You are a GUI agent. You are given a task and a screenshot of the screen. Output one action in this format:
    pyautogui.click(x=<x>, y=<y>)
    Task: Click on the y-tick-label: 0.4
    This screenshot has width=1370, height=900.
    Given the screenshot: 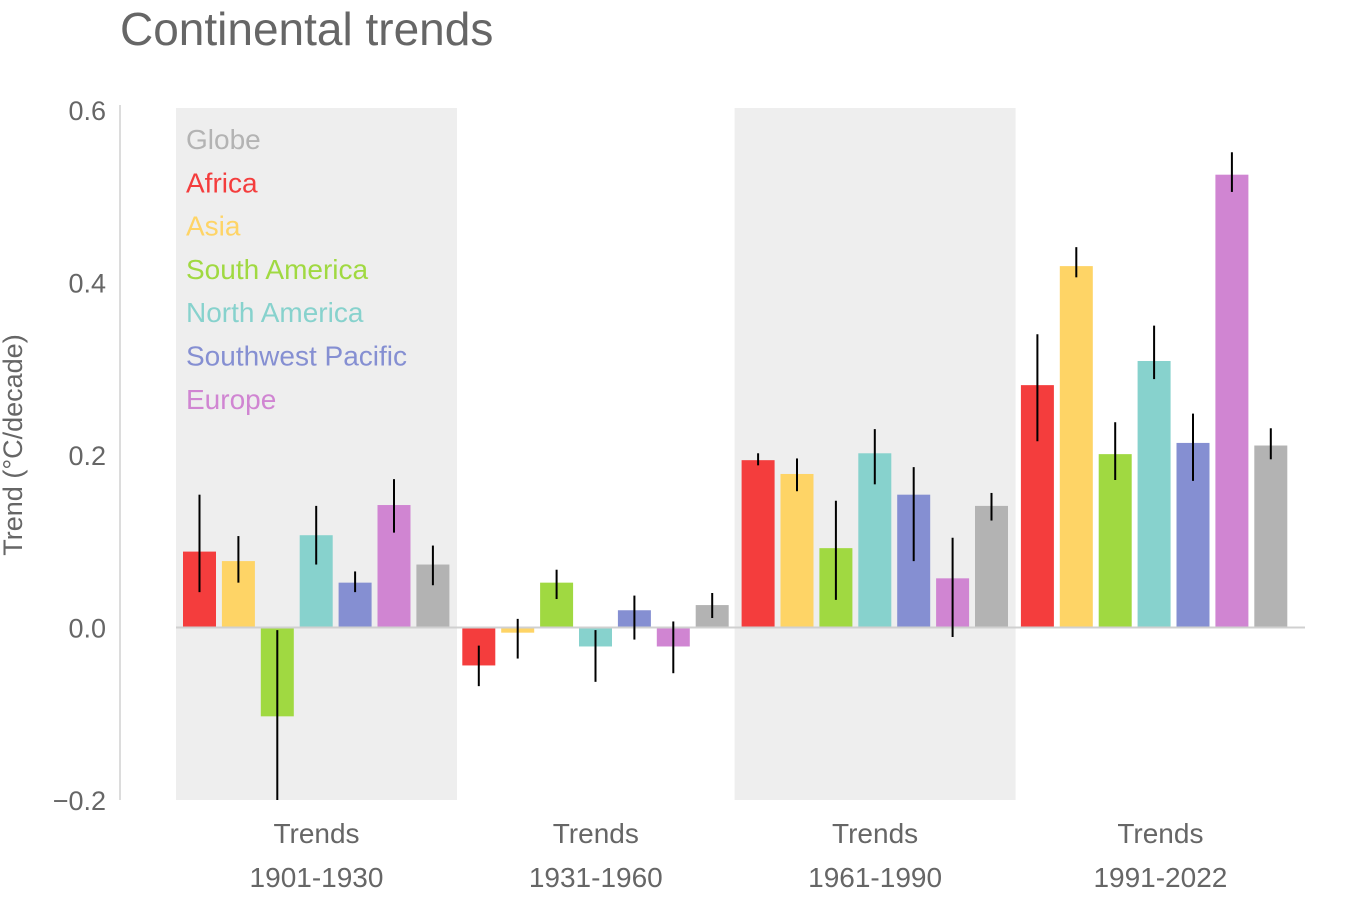 What is the action you would take?
    pyautogui.click(x=87, y=284)
    